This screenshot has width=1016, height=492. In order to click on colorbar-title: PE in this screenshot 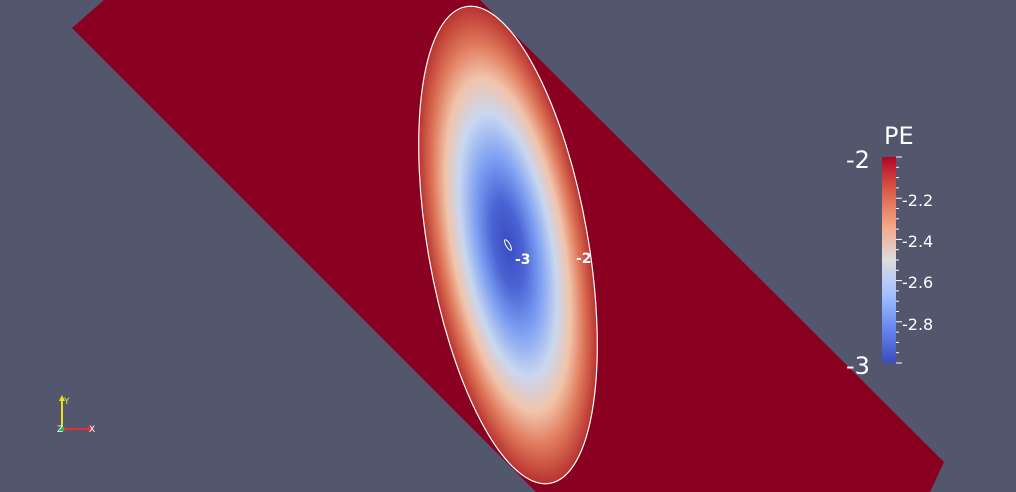, I will do `click(899, 136)`.